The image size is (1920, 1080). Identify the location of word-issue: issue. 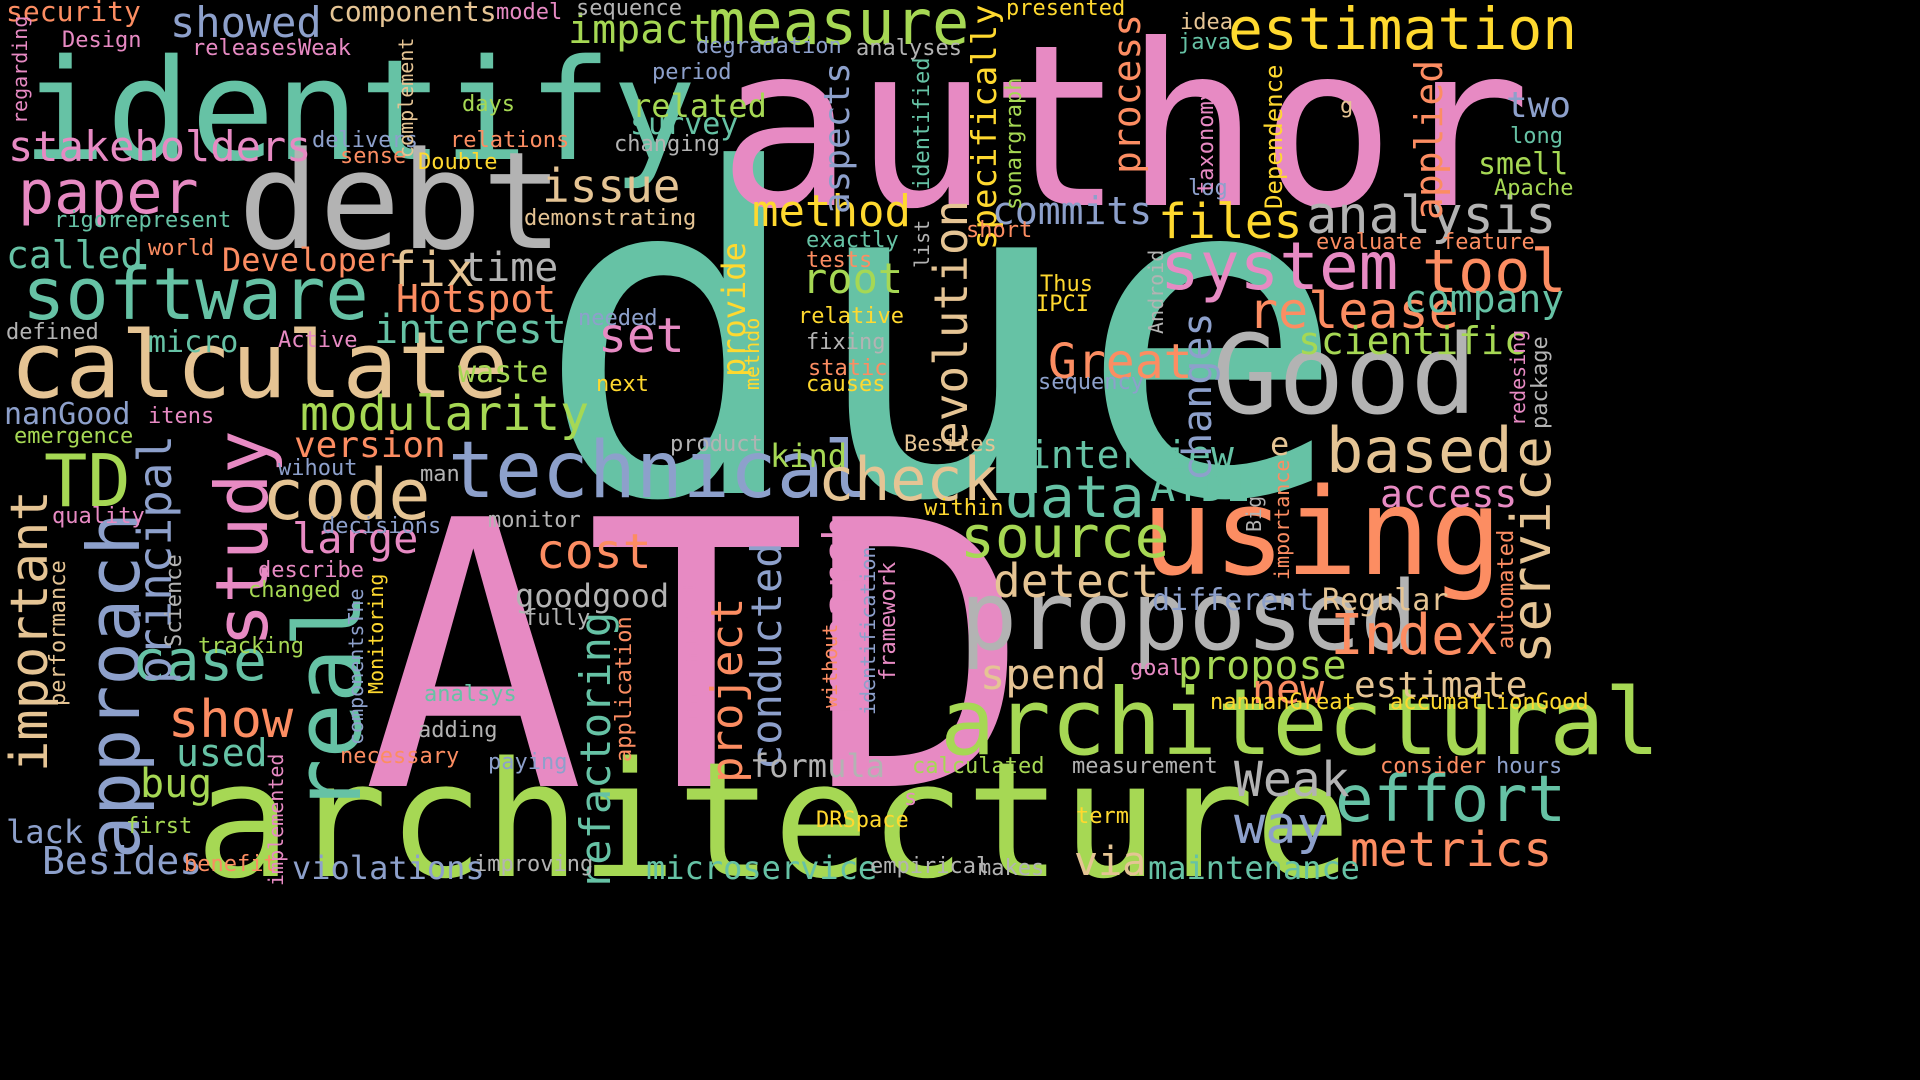
(611, 186).